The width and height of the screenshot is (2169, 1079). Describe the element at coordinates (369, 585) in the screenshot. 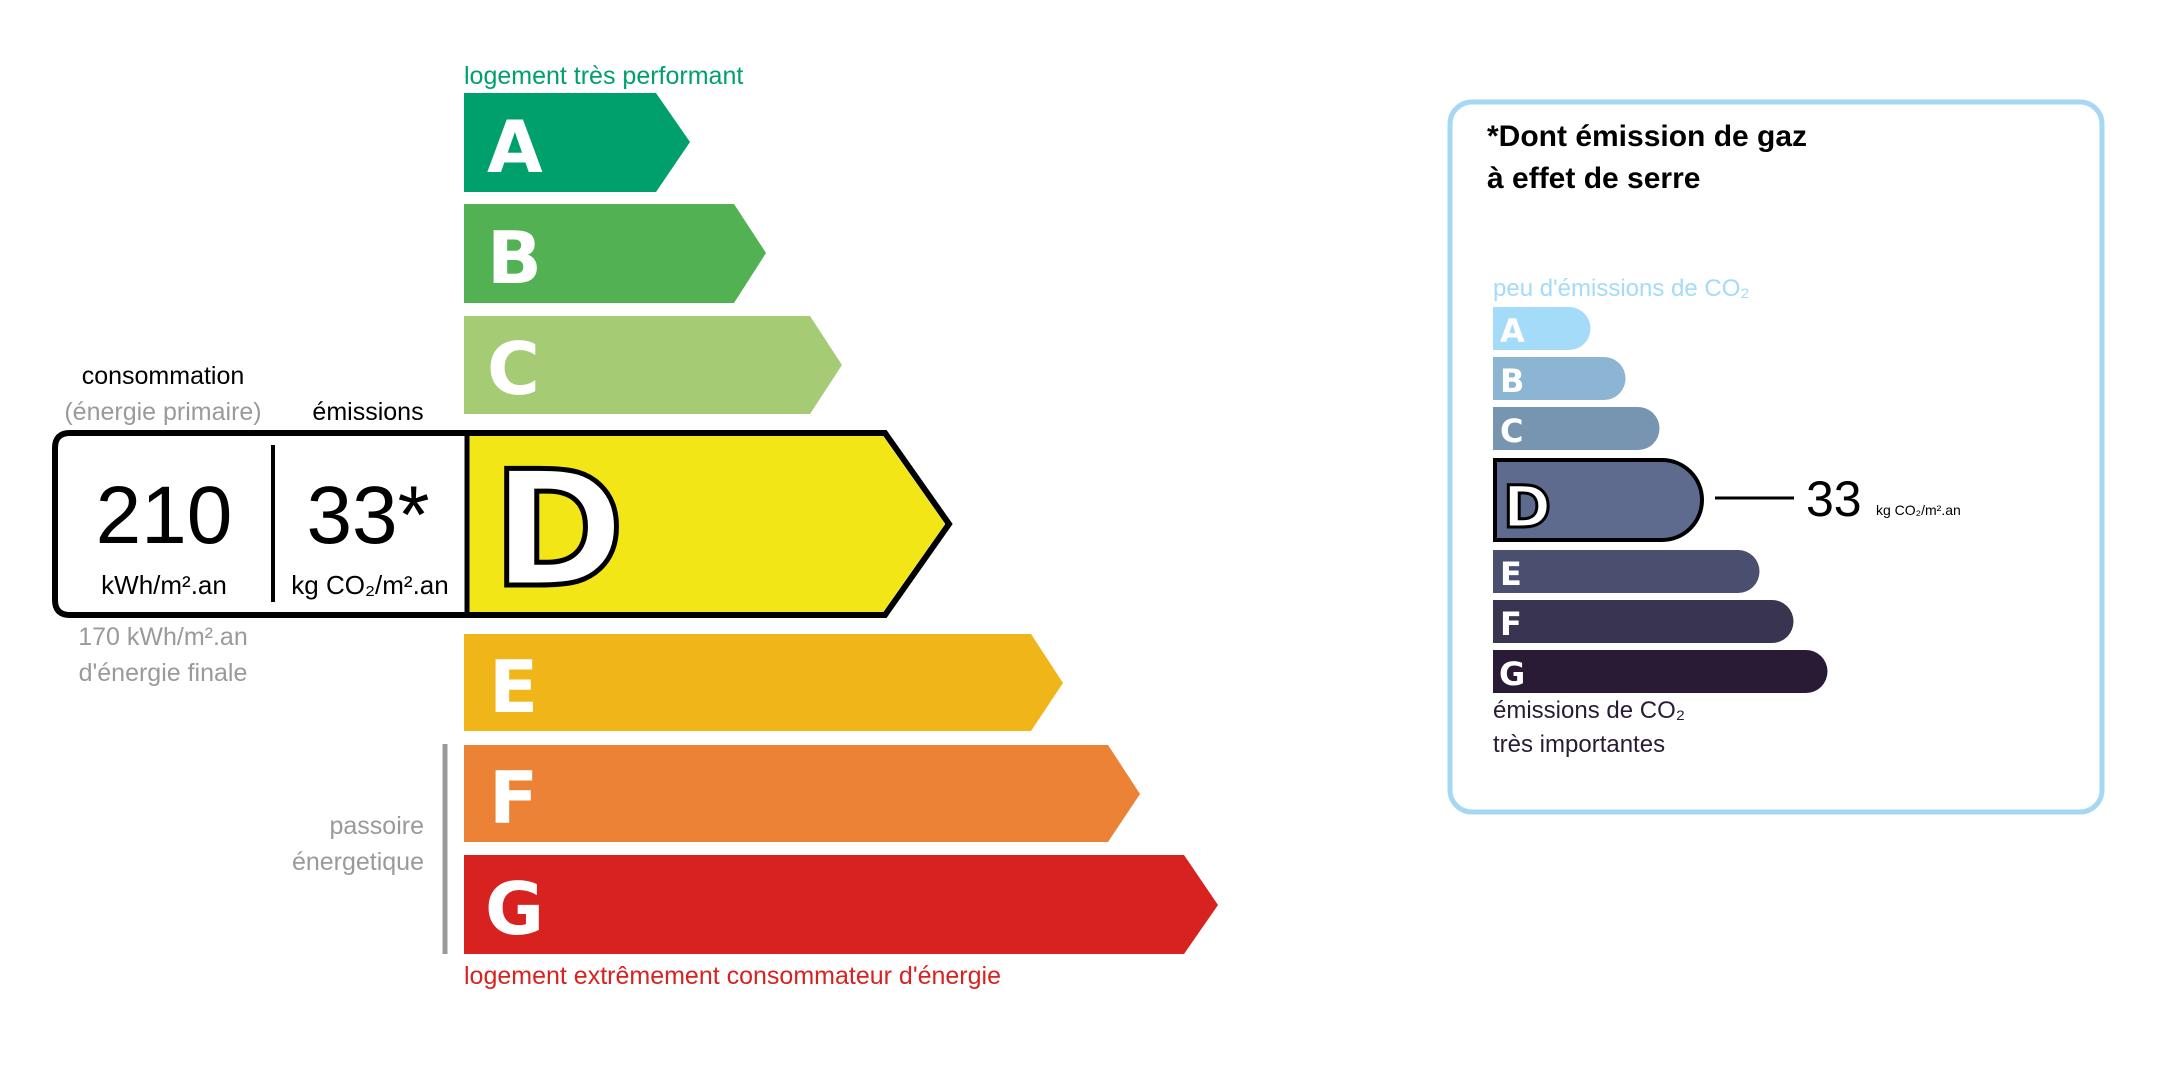

I see `emissions-unit: kg CO₂/m².an` at that location.